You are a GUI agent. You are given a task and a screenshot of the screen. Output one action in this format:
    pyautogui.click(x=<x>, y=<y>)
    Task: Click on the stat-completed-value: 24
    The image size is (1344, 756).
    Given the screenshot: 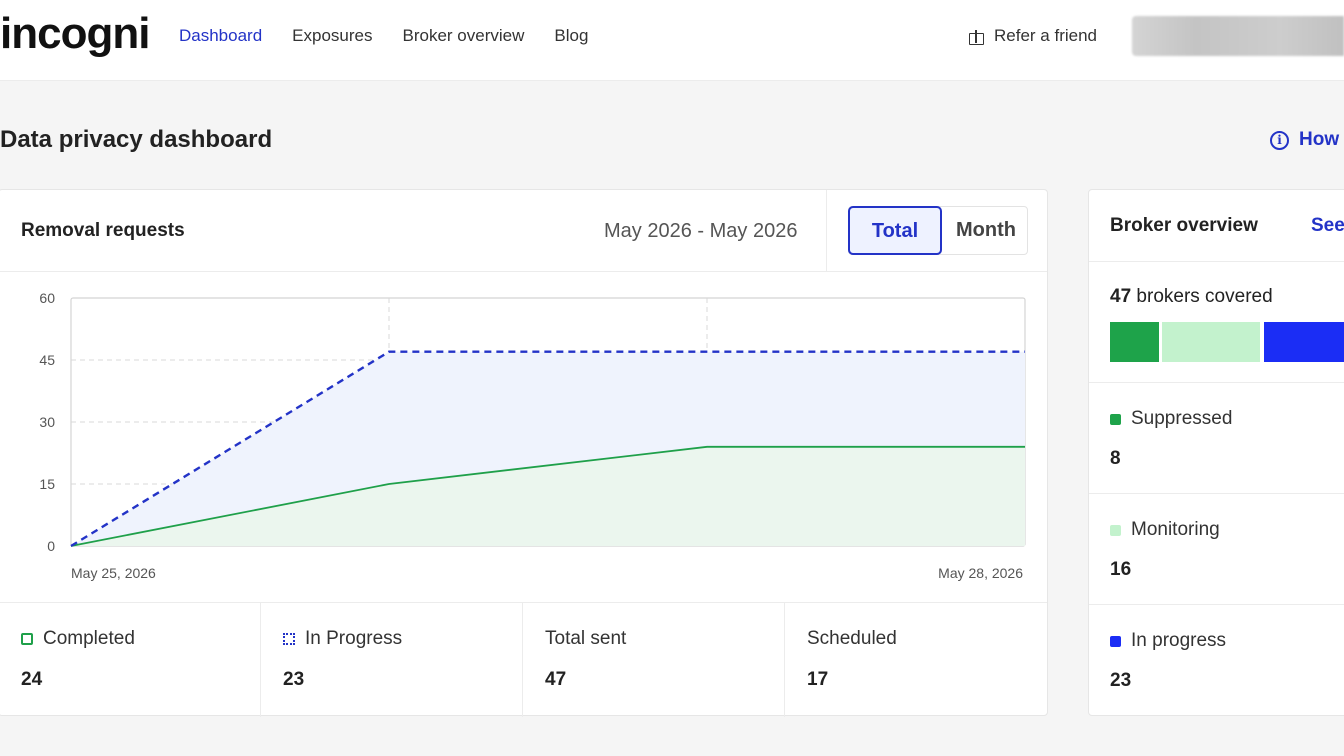 What is the action you would take?
    pyautogui.click(x=32, y=679)
    